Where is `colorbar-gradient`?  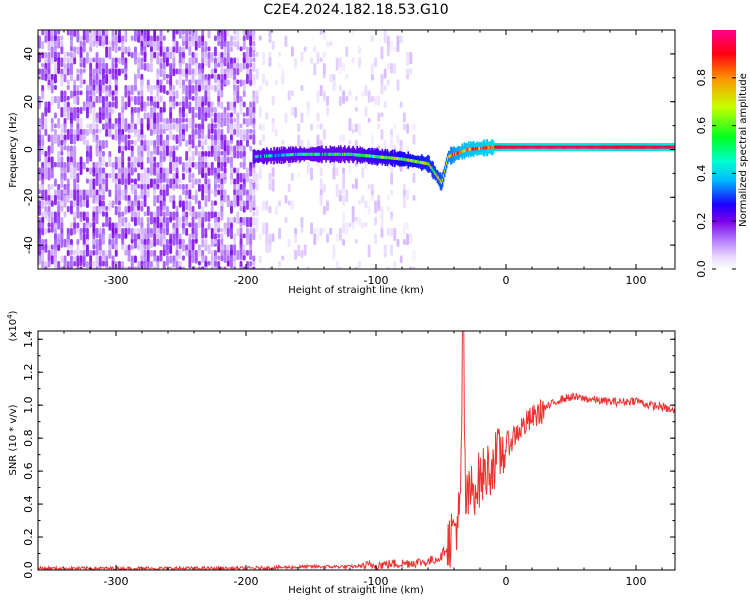 colorbar-gradient is located at coordinates (724, 149).